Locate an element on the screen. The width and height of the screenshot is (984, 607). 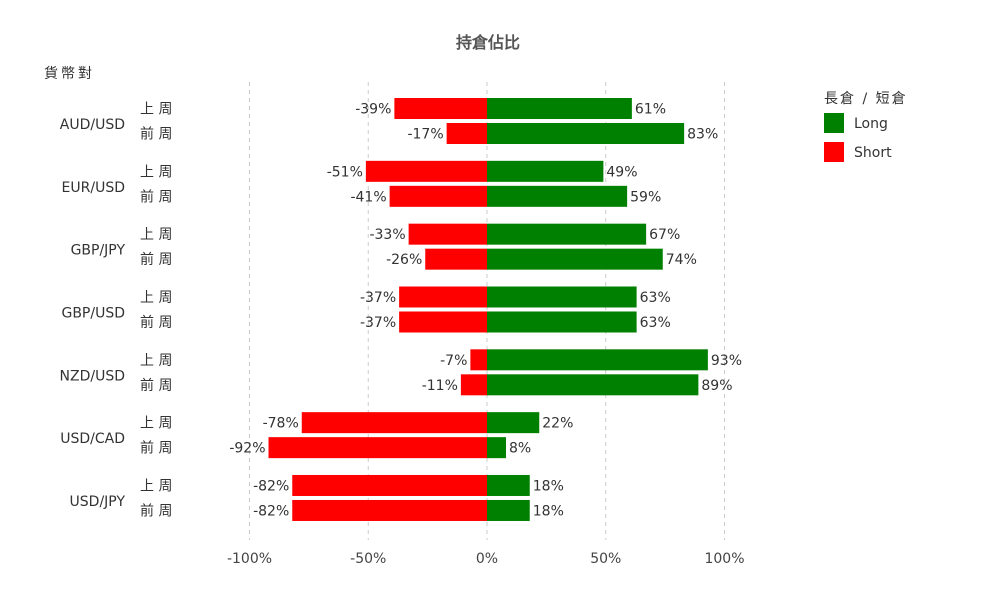
x-tick-label: 50% is located at coordinates (605, 559).